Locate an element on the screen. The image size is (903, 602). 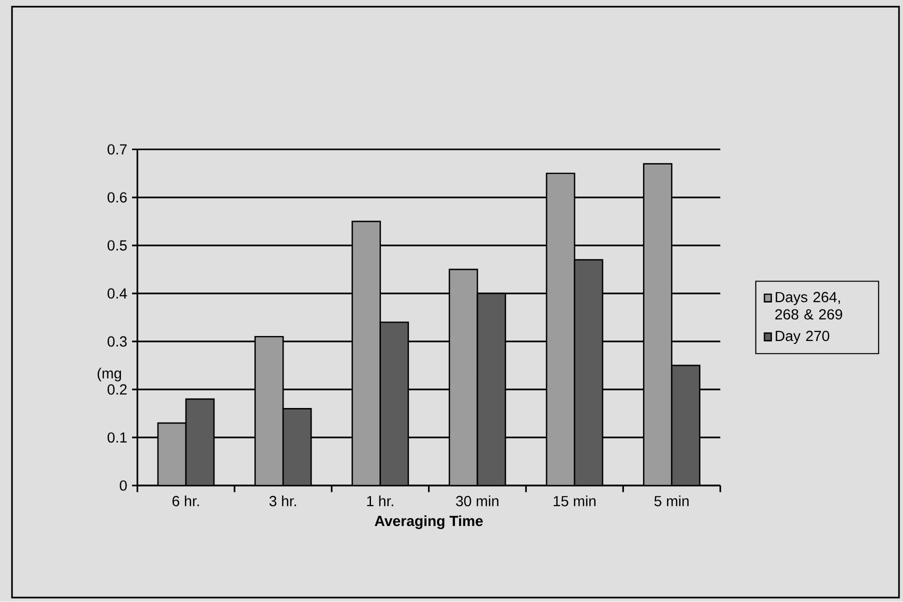
y-tick-label: 0.4 is located at coordinates (117, 293).